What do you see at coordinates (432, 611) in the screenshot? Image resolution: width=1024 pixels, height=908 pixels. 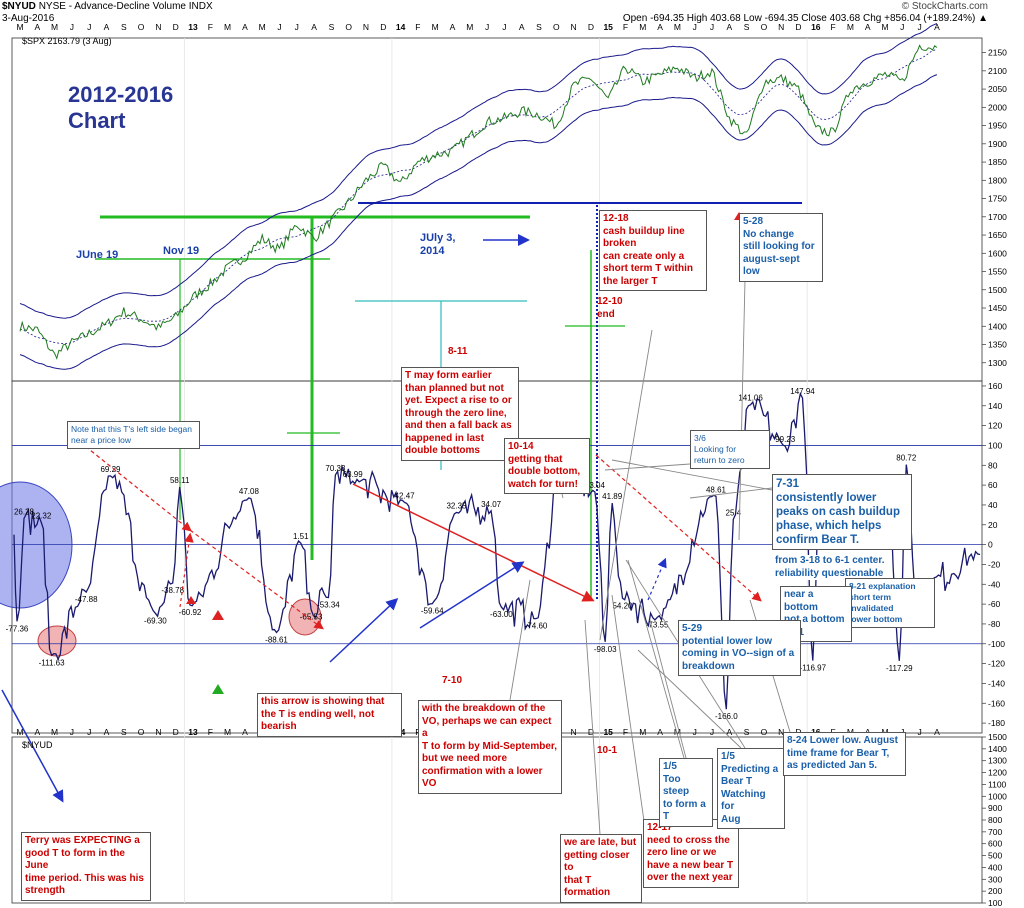 I see `nyud-peak-label: -59.64` at bounding box center [432, 611].